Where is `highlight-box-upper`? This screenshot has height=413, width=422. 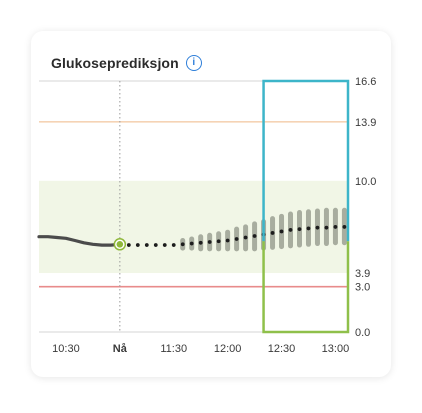
highlight-box-upper is located at coordinates (306, 160).